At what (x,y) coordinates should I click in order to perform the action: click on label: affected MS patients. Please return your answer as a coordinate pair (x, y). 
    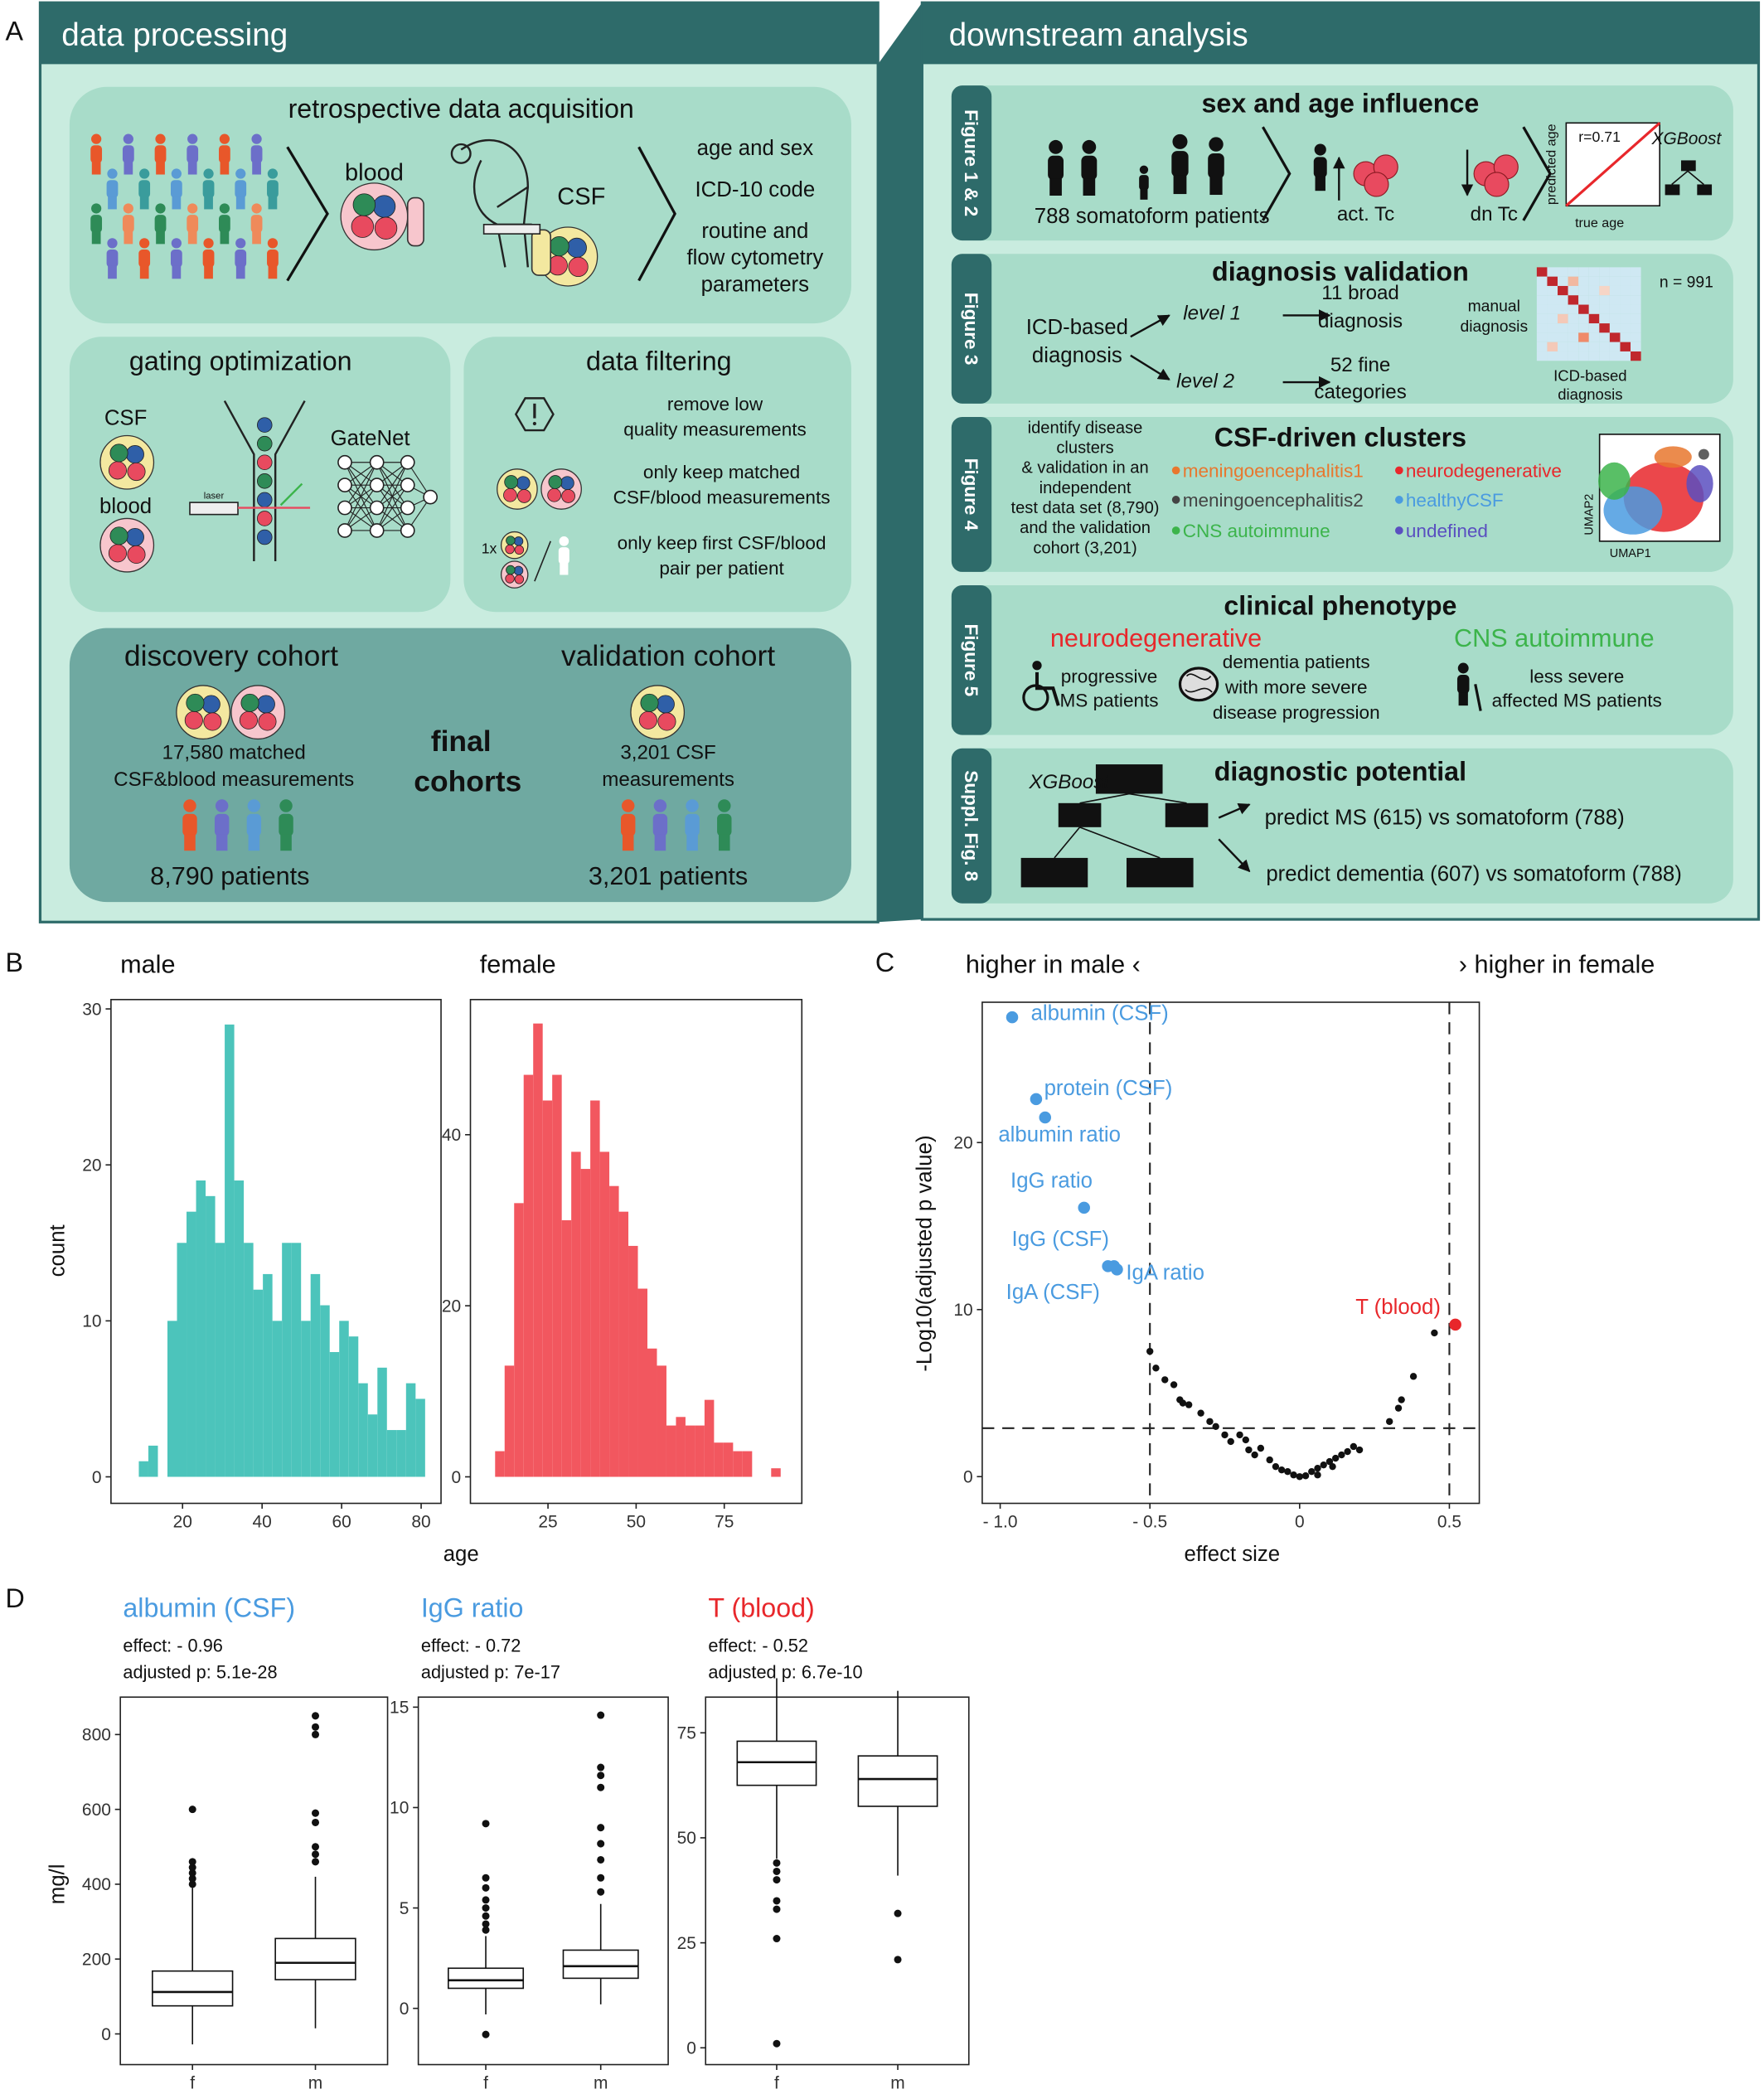
    Looking at the image, I should click on (1577, 701).